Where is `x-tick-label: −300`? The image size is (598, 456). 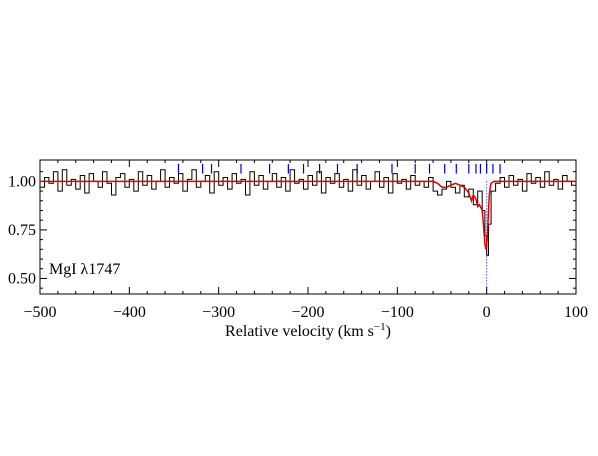
x-tick-label: −300 is located at coordinates (218, 312).